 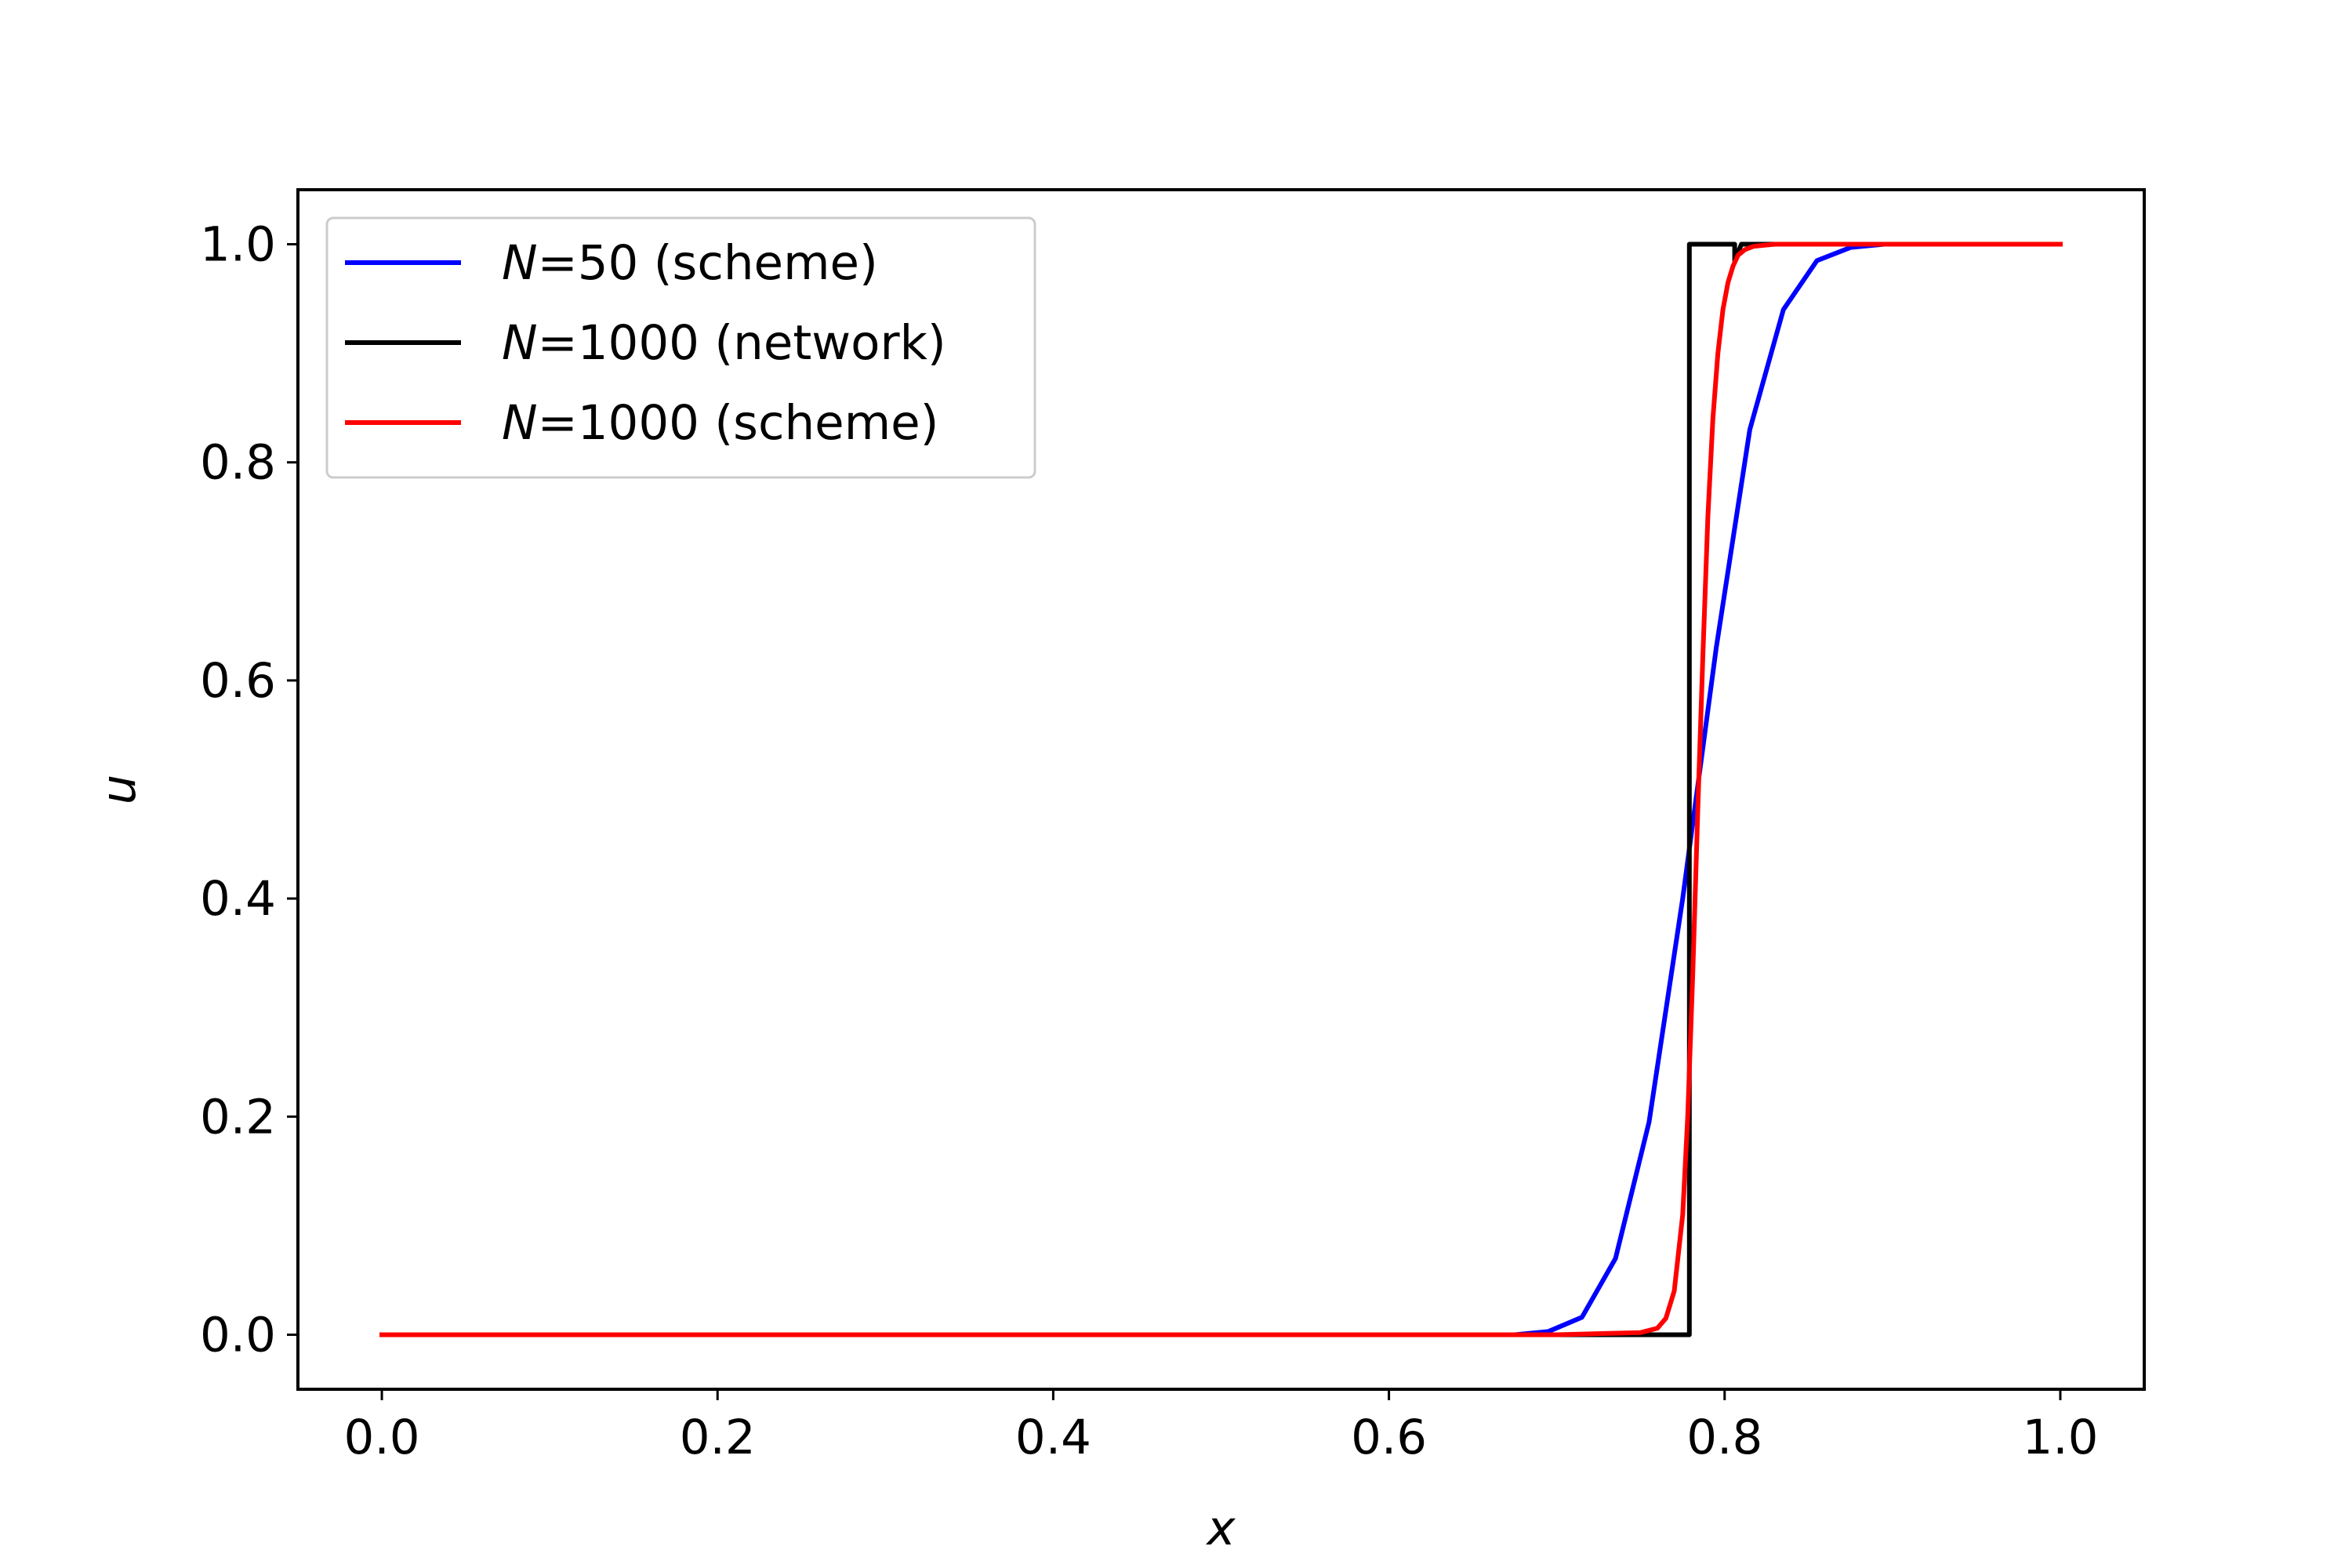 What do you see at coordinates (238, 463) in the screenshot?
I see `y-tick-label: 0.8` at bounding box center [238, 463].